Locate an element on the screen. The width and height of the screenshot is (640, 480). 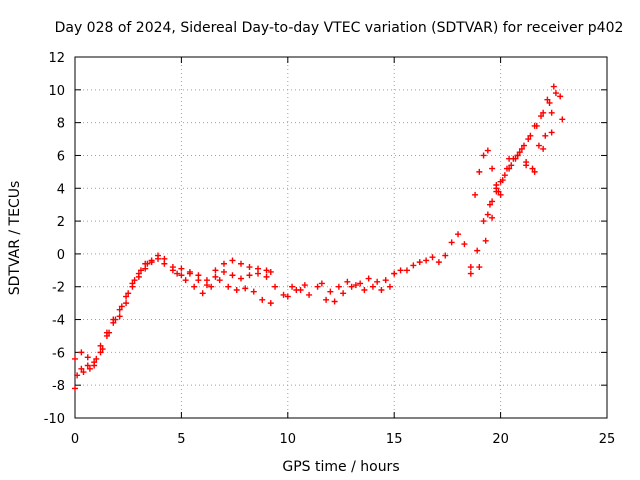
y-tick-label: -2 is located at coordinates (58, 288).